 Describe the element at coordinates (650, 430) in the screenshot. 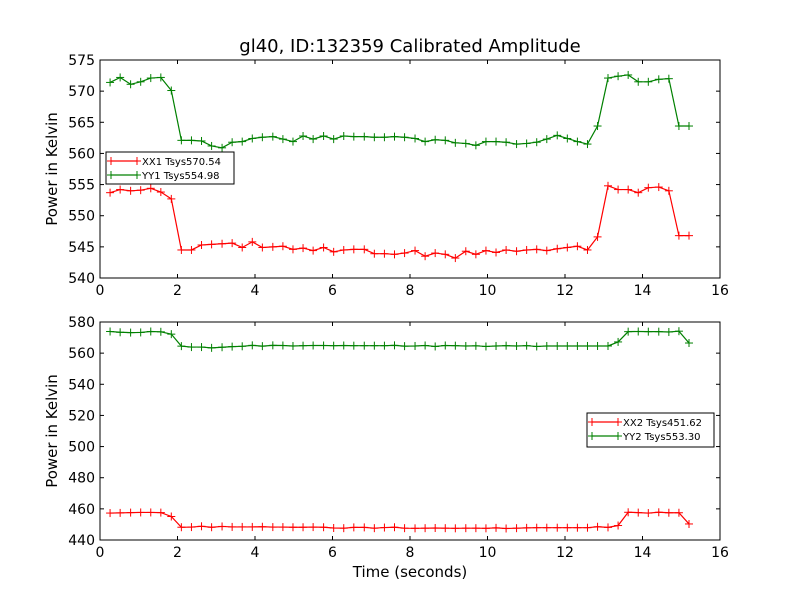

I see `legend: XX2 Tsys451.62 YY2 Tsys553.30` at that location.